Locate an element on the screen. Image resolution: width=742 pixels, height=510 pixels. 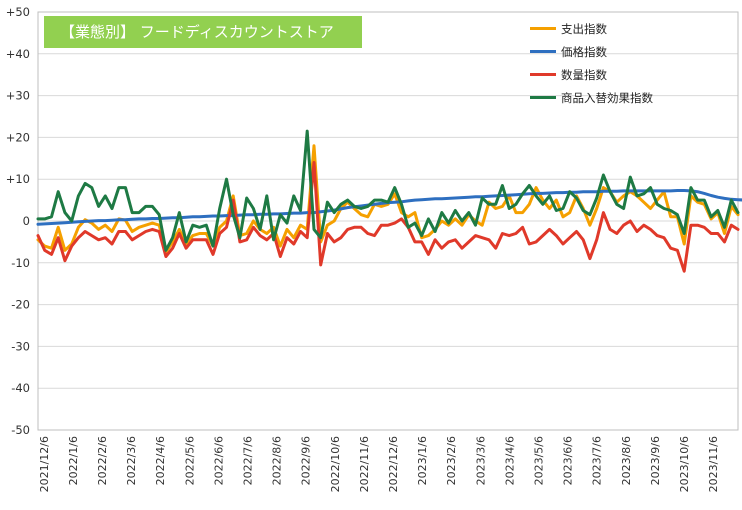
legend-swatch-price is located at coordinates (543, 51).